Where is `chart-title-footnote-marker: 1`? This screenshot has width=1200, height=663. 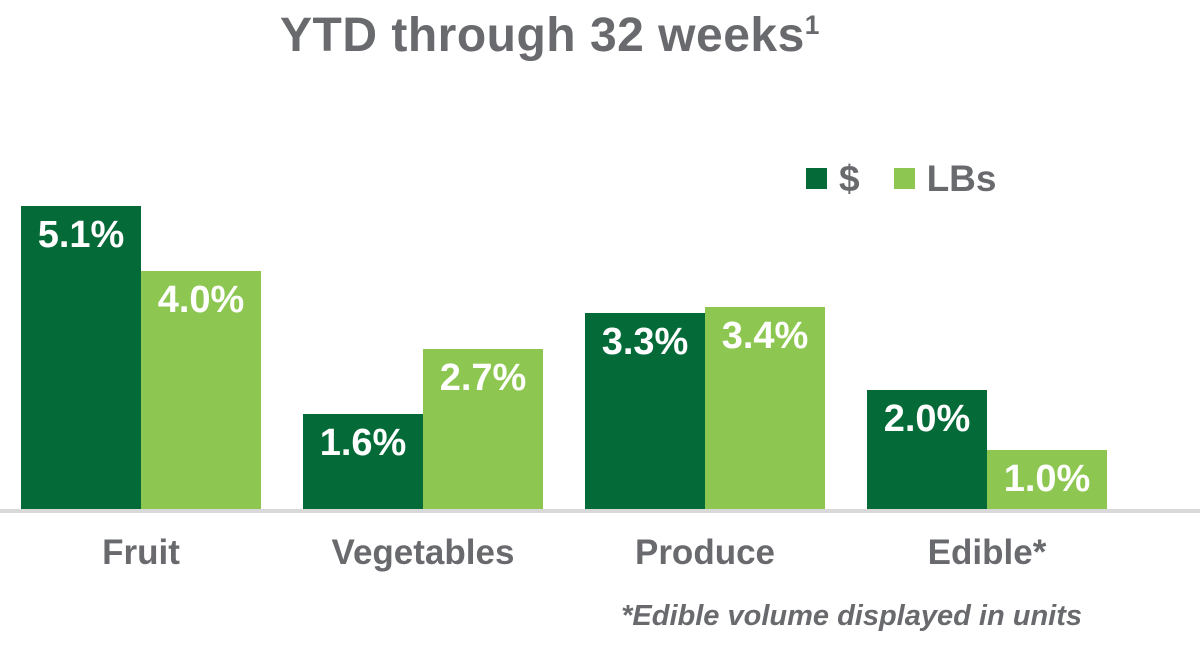 chart-title-footnote-marker: 1 is located at coordinates (812, 25).